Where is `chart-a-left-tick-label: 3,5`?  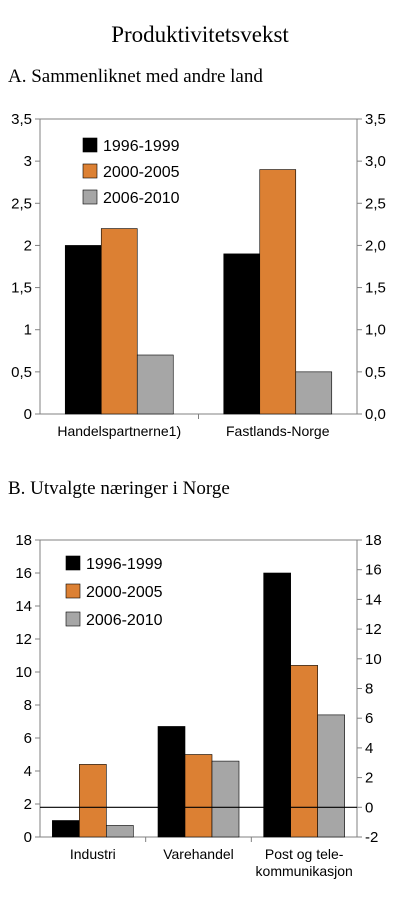
chart-a-left-tick-label: 3,5 is located at coordinates (21, 119).